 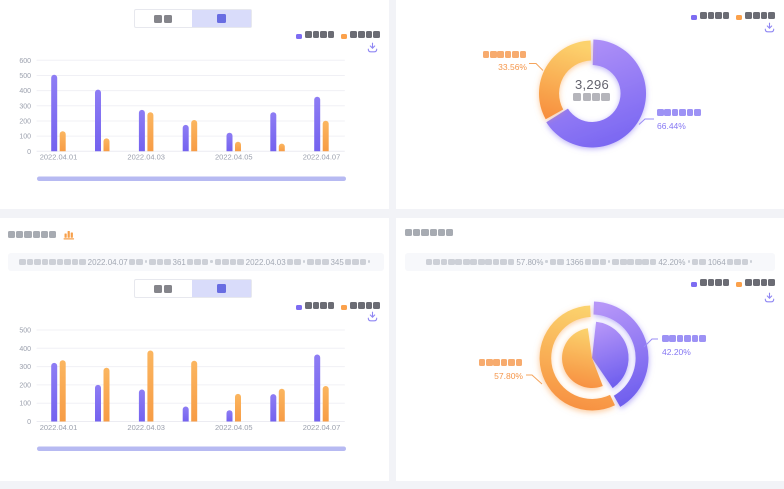 What do you see at coordinates (25, 61) in the screenshot?
I see `svg-text: 600` at bounding box center [25, 61].